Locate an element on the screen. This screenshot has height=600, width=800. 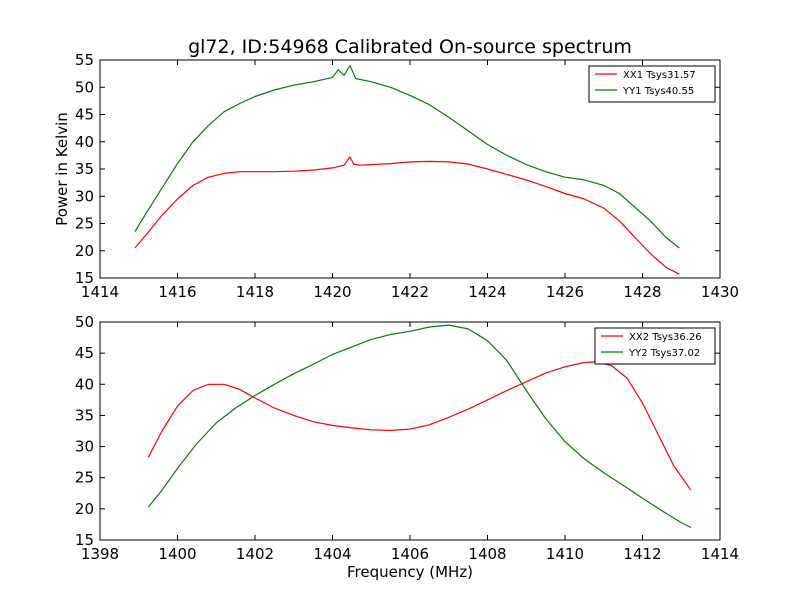
x-tick-label: 1424 is located at coordinates (487, 292).